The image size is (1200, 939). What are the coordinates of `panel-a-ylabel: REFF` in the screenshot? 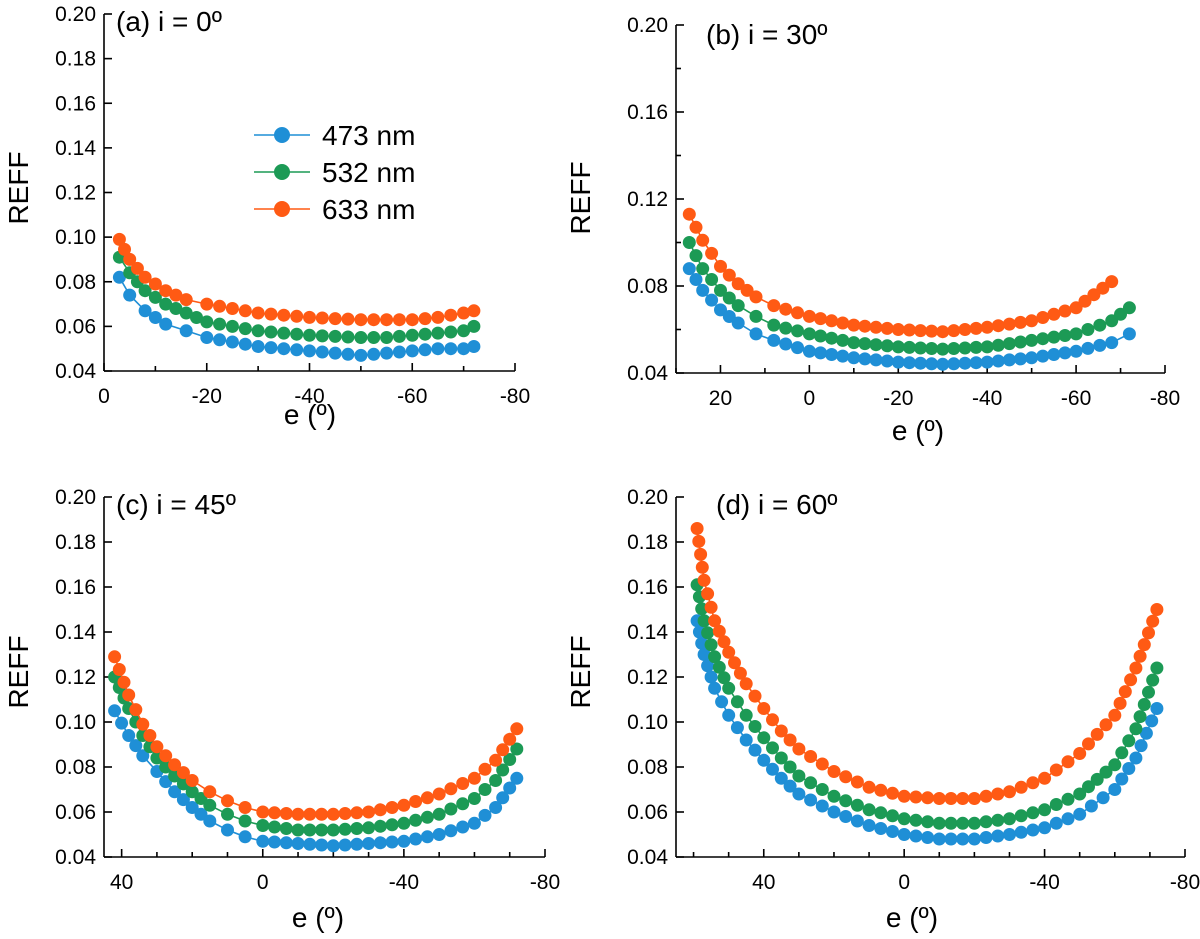 It's located at (18, 187).